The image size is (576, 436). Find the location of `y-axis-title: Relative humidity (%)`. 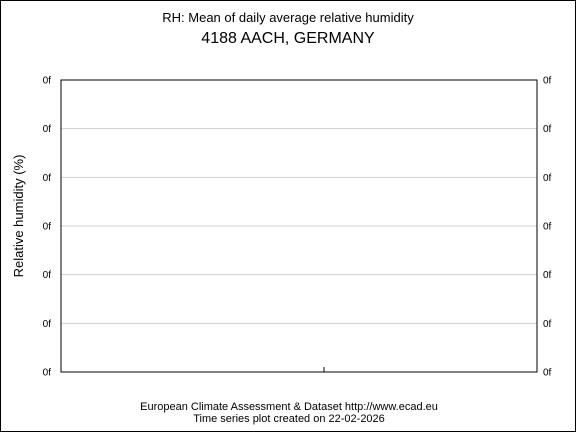

y-axis-title: Relative humidity (%) is located at coordinates (18, 216).